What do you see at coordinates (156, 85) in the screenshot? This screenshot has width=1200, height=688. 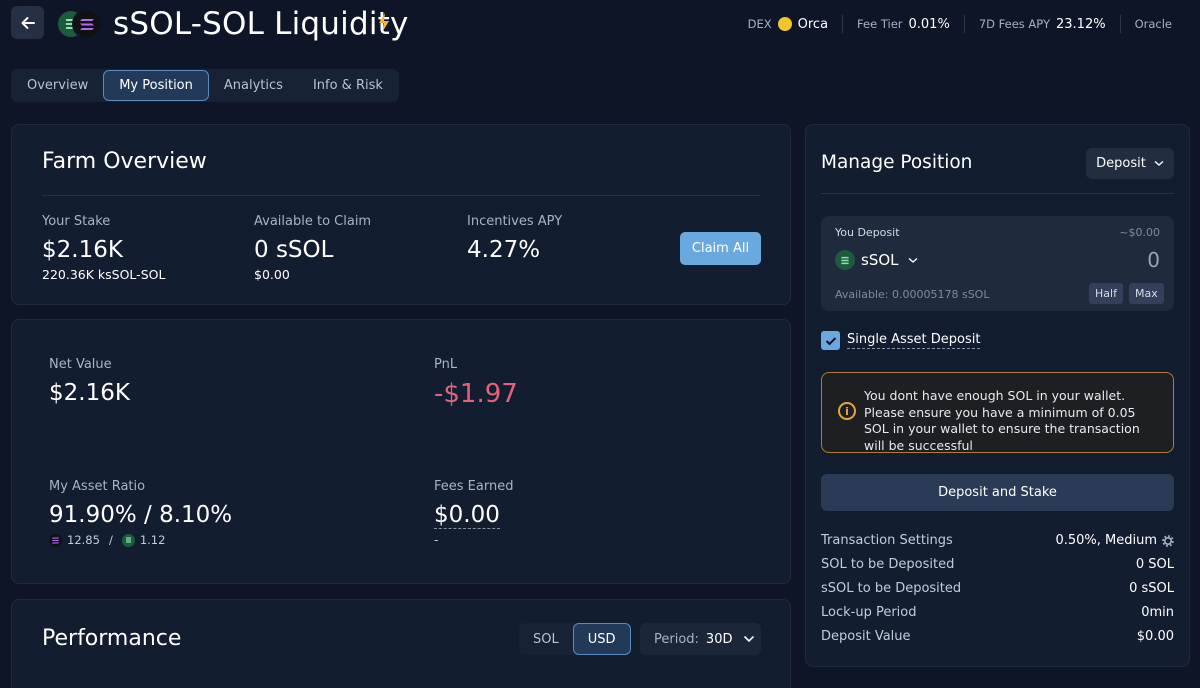 I see `tab-my-position: My Position` at bounding box center [156, 85].